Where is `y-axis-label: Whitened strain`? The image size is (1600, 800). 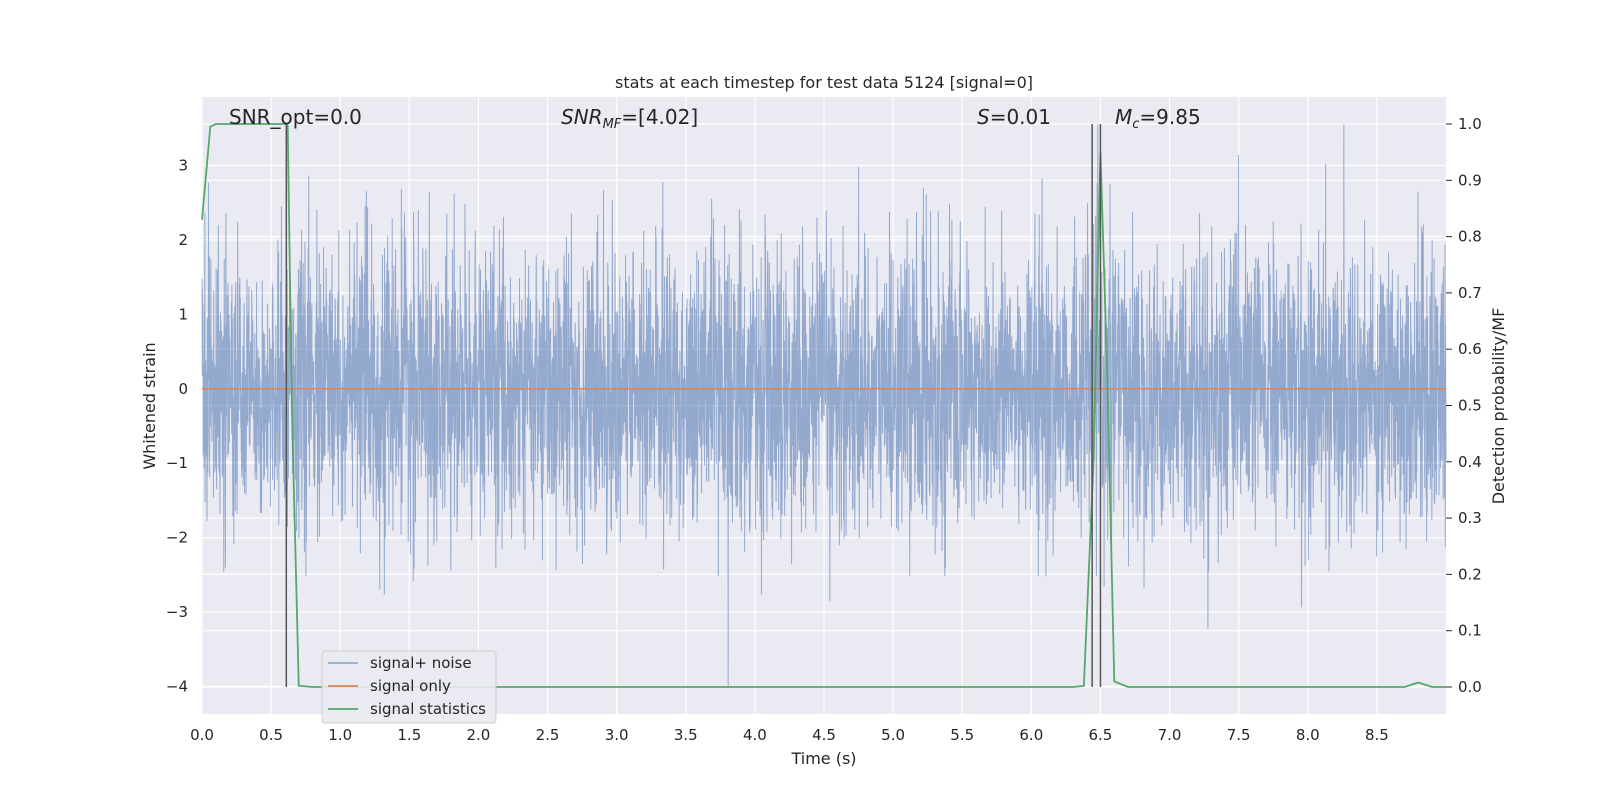
y-axis-label: Whitened strain is located at coordinates (149, 405).